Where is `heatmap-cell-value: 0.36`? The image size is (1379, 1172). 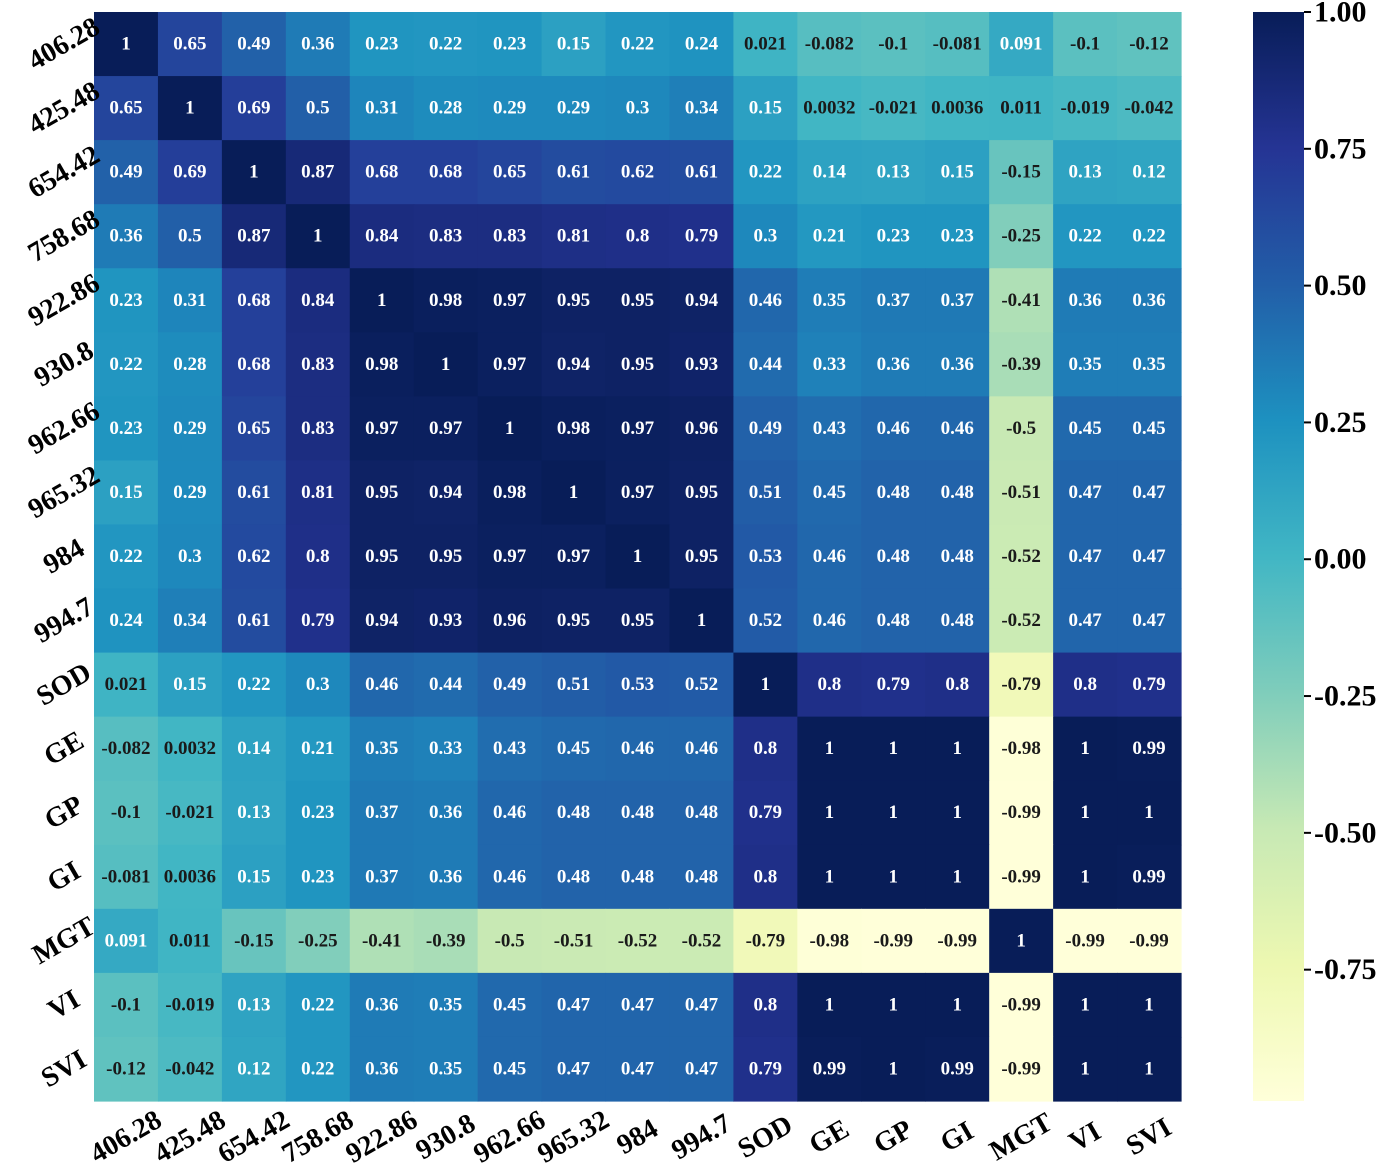 heatmap-cell-value: 0.36 is located at coordinates (957, 364).